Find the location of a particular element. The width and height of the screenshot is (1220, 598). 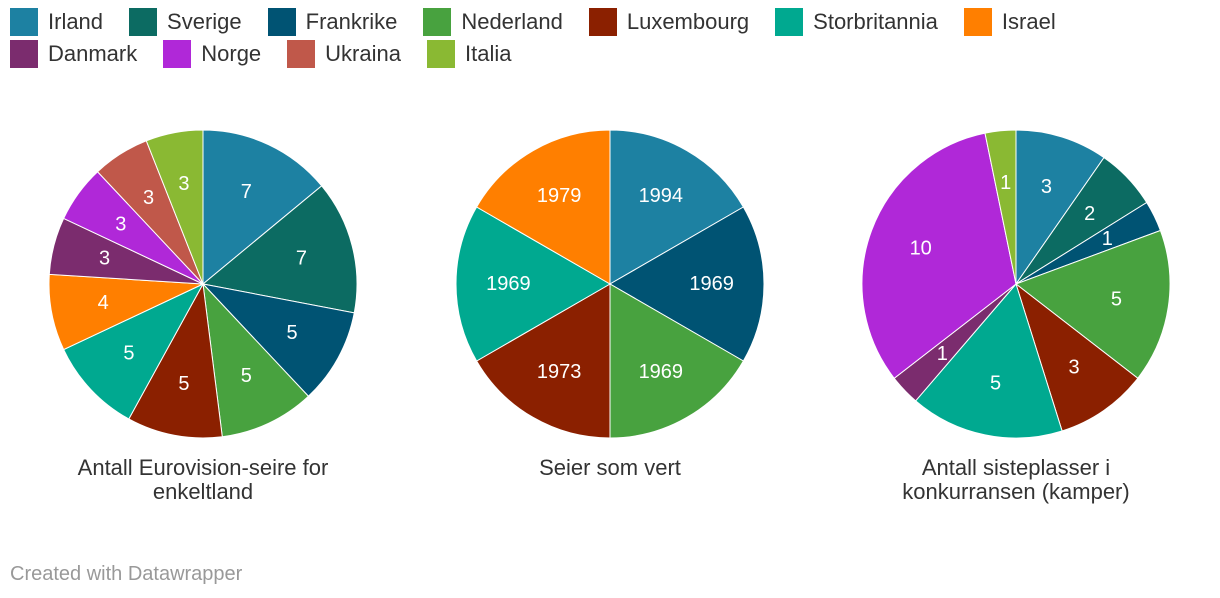

slice-label: 1994 is located at coordinates (661, 196).